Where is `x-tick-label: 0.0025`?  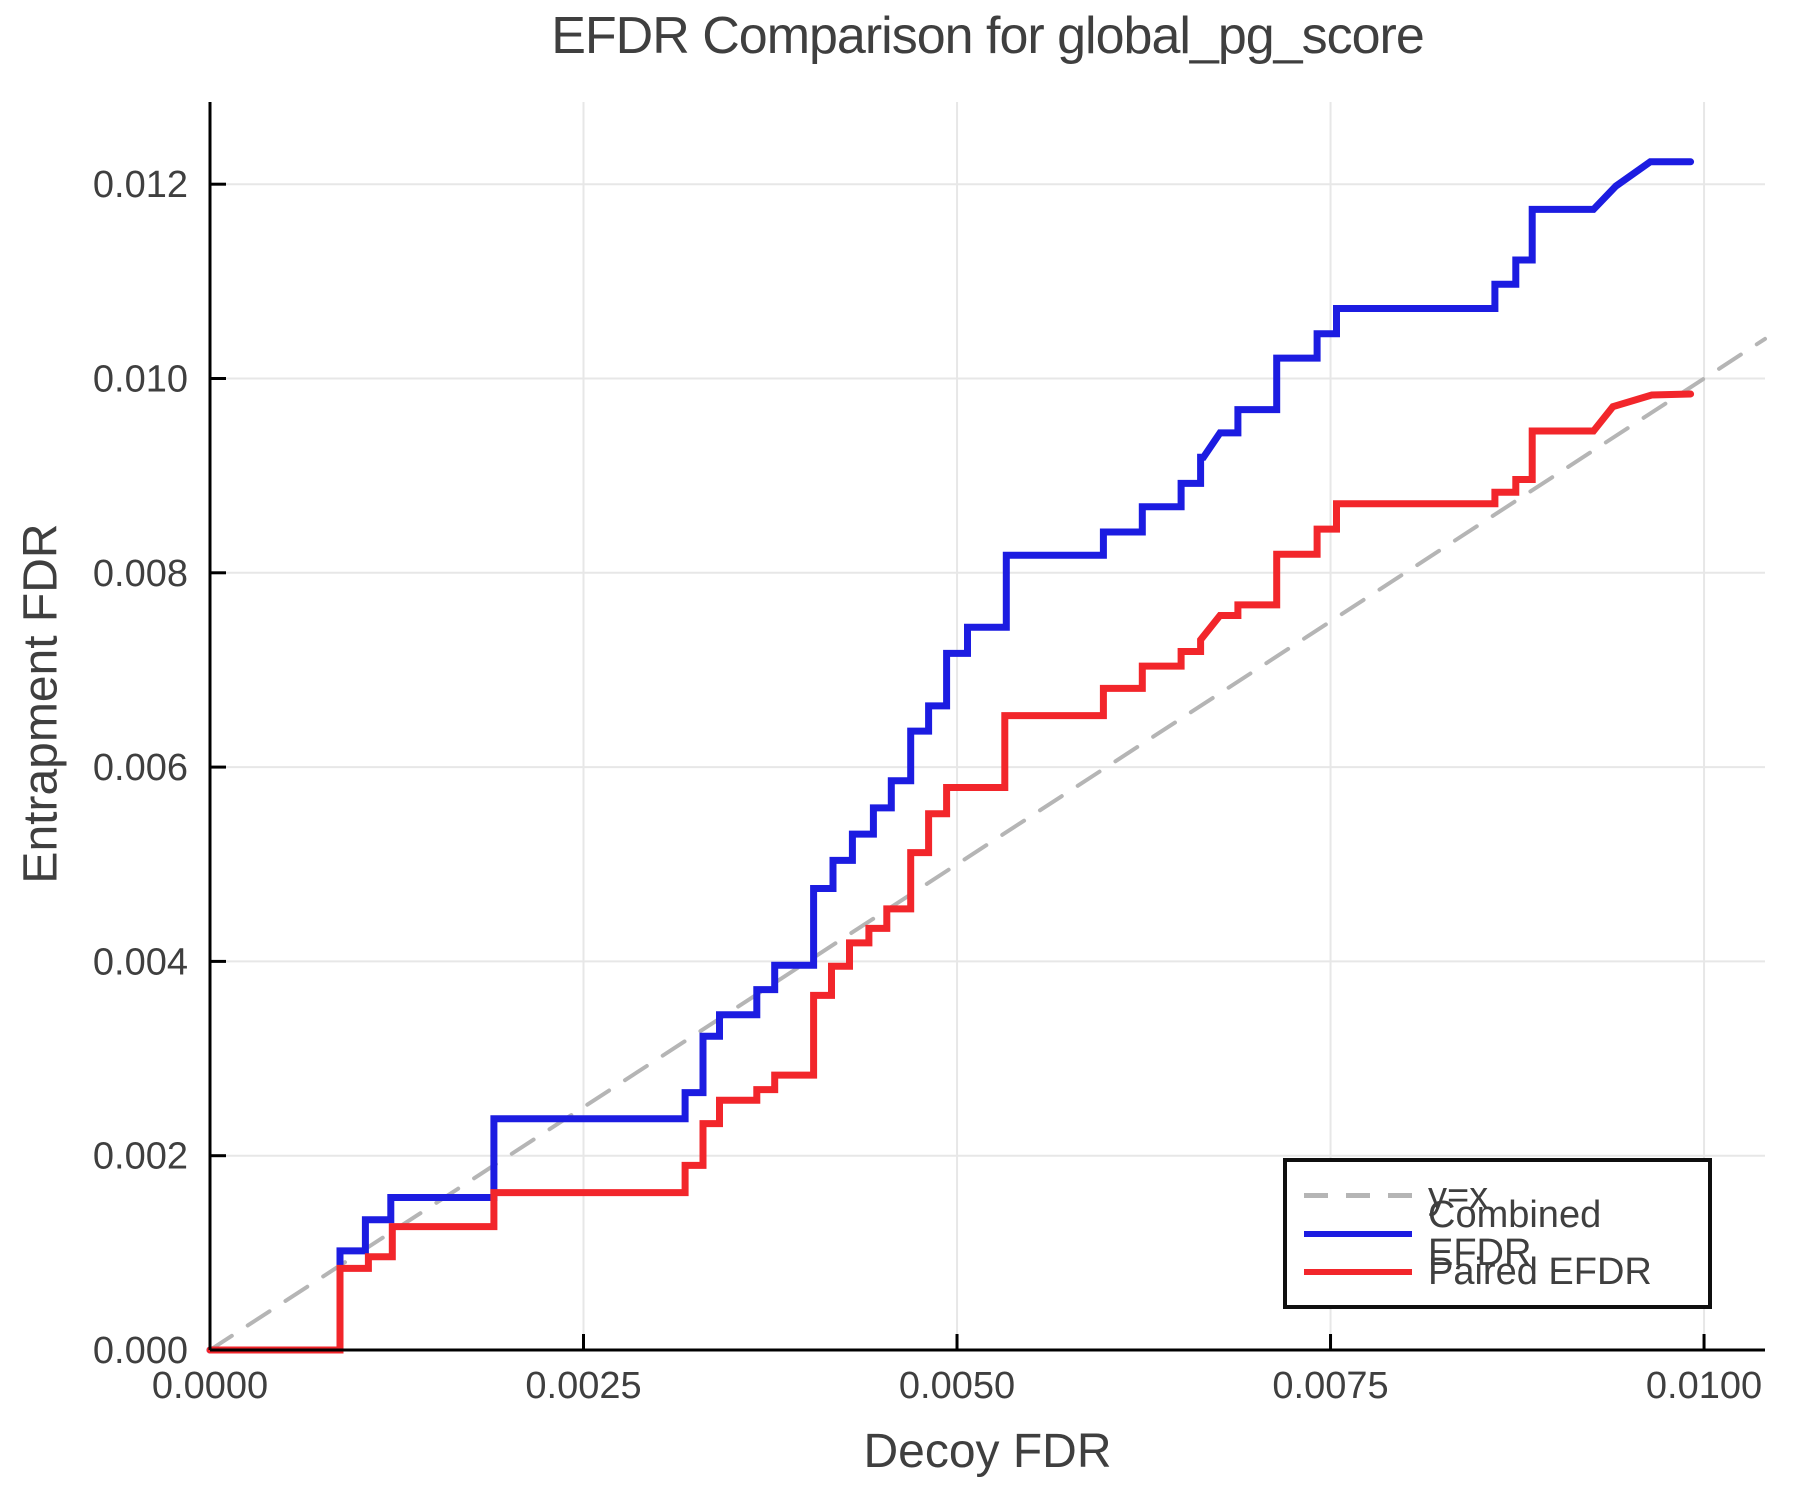
x-tick-label: 0.0025 is located at coordinates (583, 1386).